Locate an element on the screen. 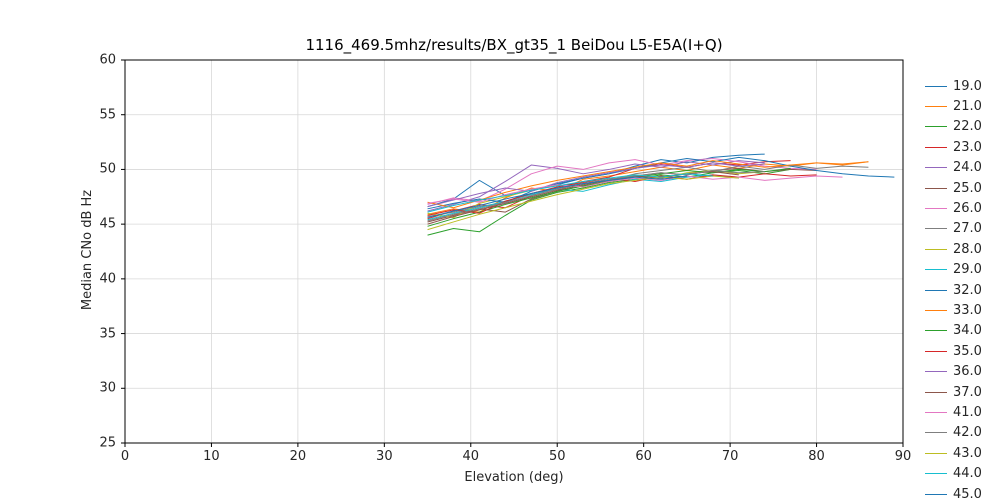  legend-item: 25.0 is located at coordinates (953, 188).